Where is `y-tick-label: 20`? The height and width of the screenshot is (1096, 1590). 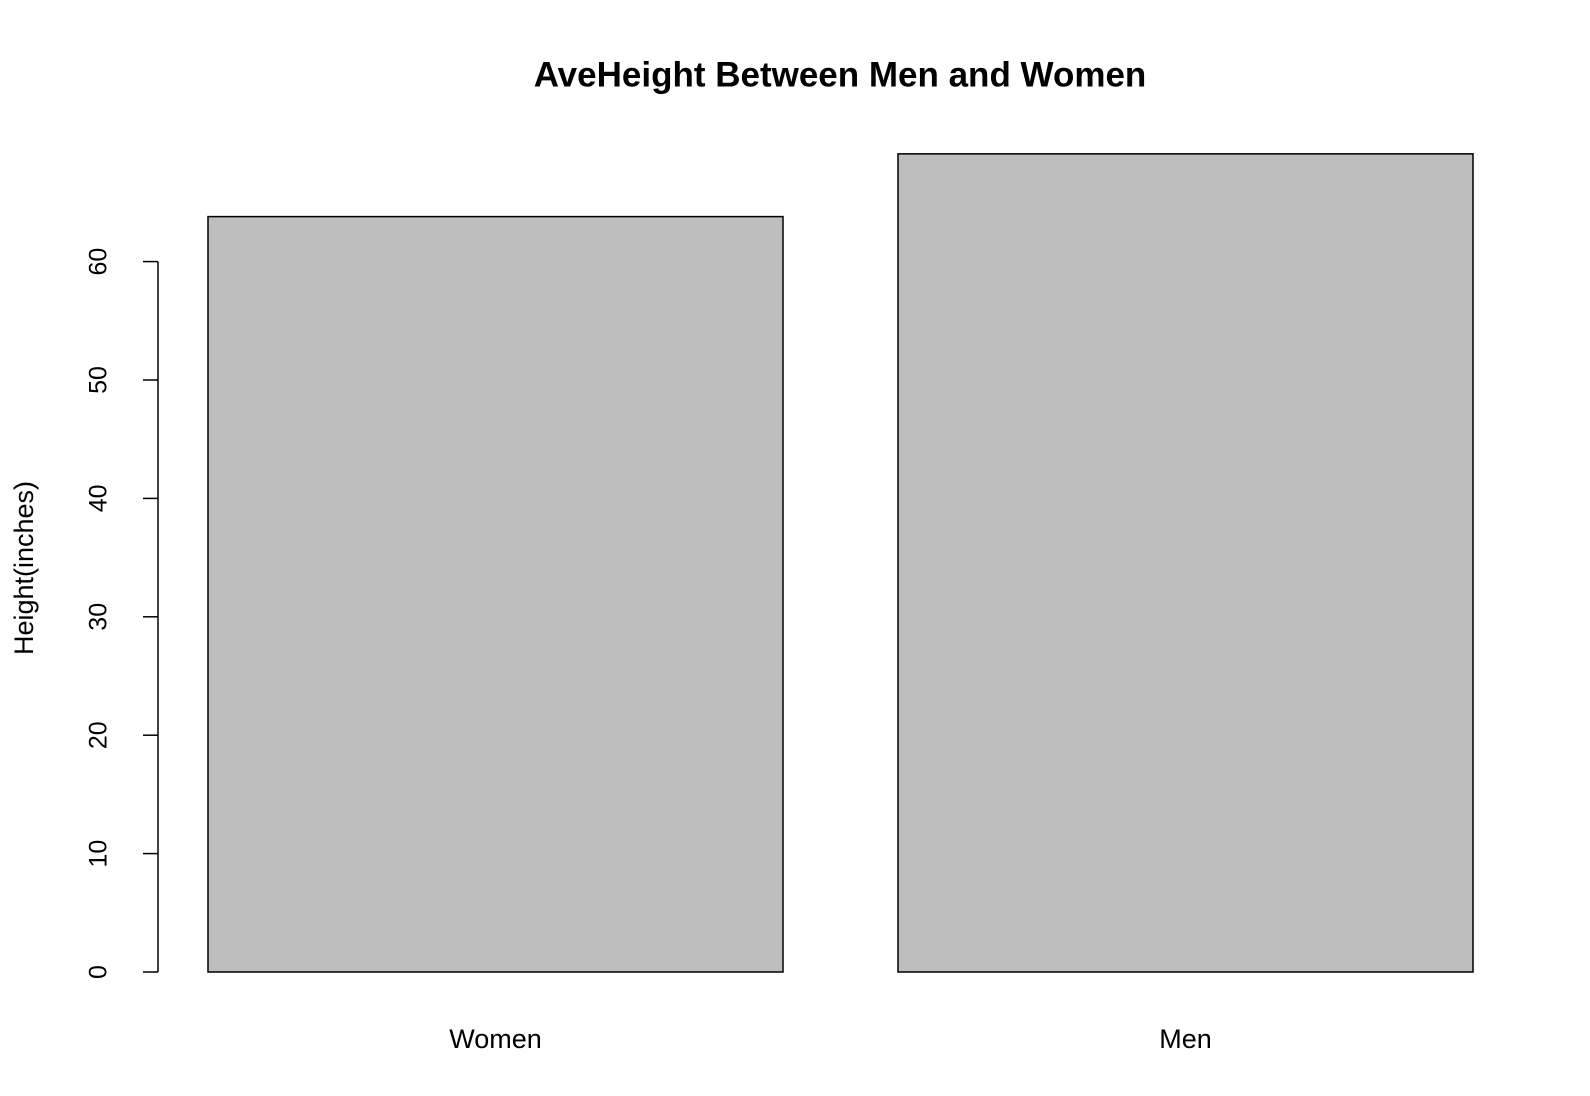
y-tick-label: 20 is located at coordinates (99, 735).